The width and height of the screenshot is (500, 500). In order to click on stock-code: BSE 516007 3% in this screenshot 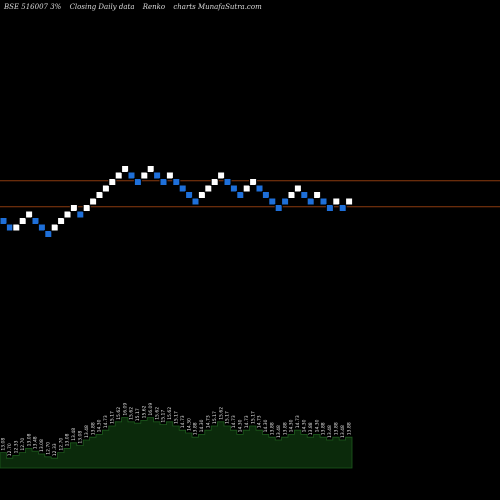, I will do `click(33, 7)`.